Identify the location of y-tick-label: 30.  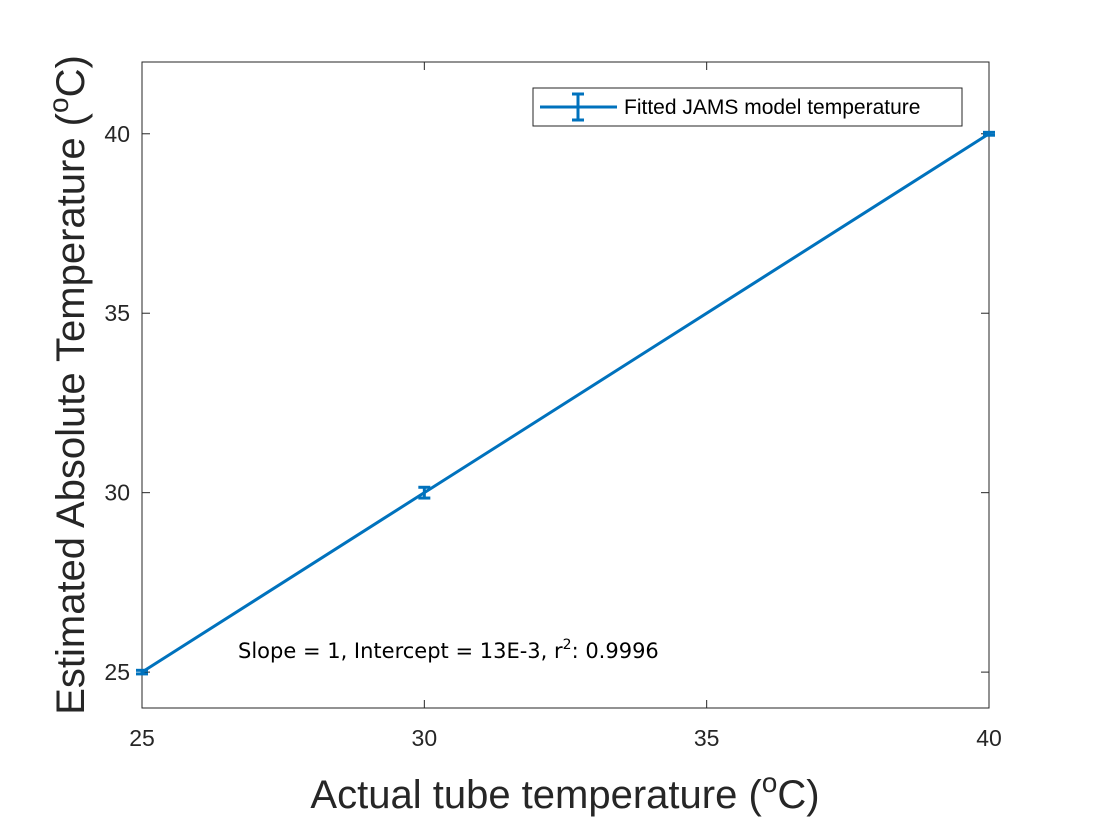
(117, 493).